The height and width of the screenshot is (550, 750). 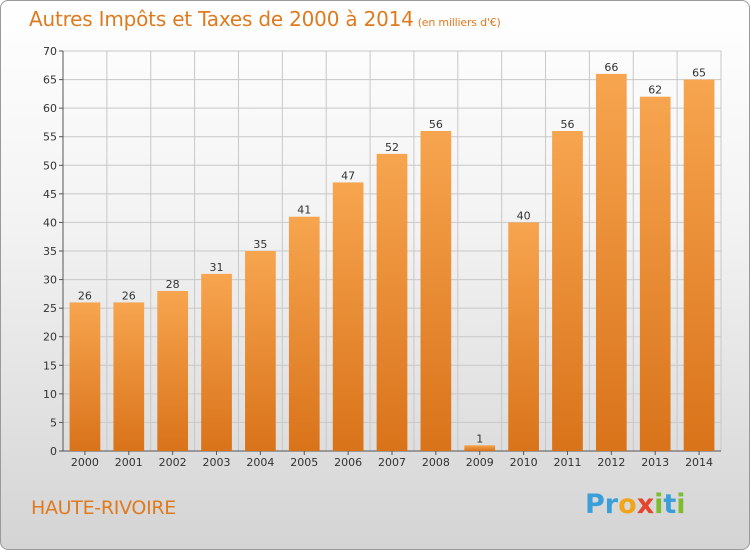 I want to click on x-tick-label: 2002, so click(x=173, y=462).